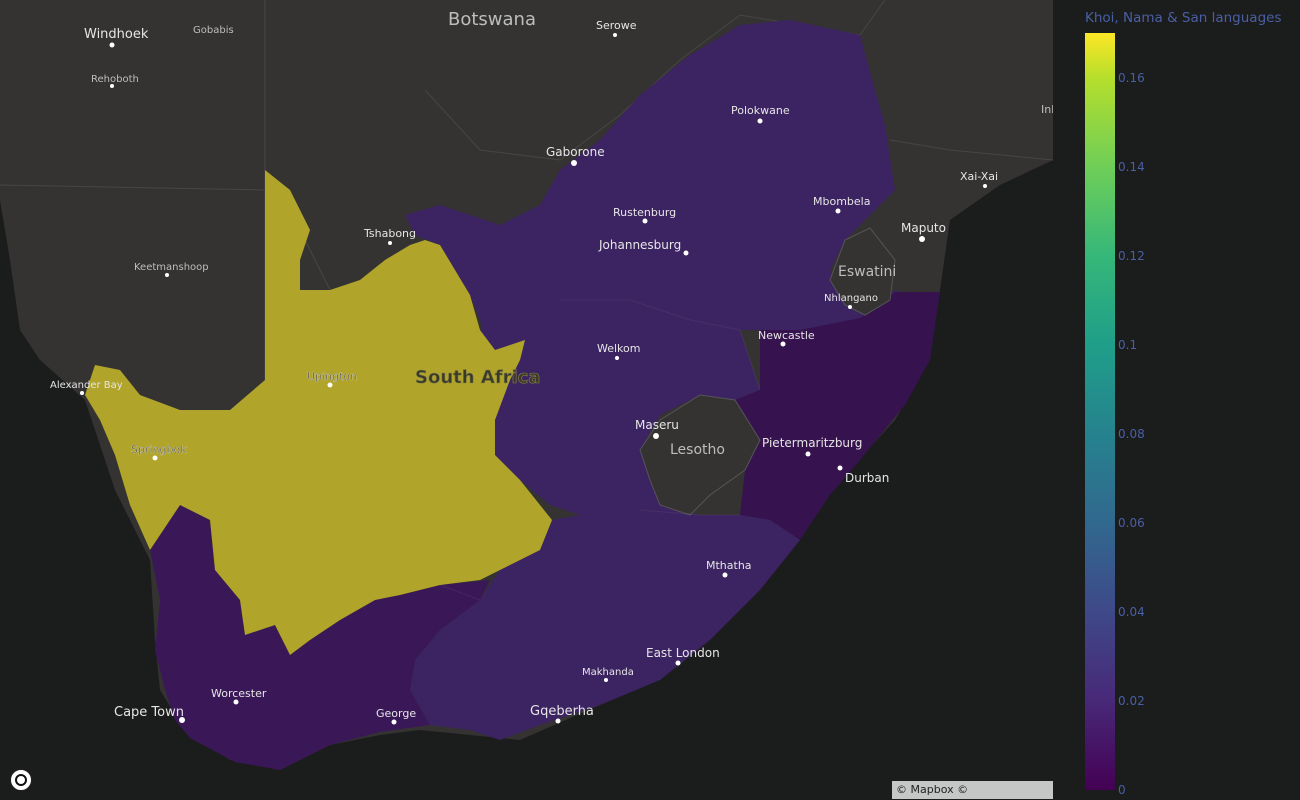  Describe the element at coordinates (608, 672) in the screenshot. I see `label-makhanda: Makhanda` at that location.